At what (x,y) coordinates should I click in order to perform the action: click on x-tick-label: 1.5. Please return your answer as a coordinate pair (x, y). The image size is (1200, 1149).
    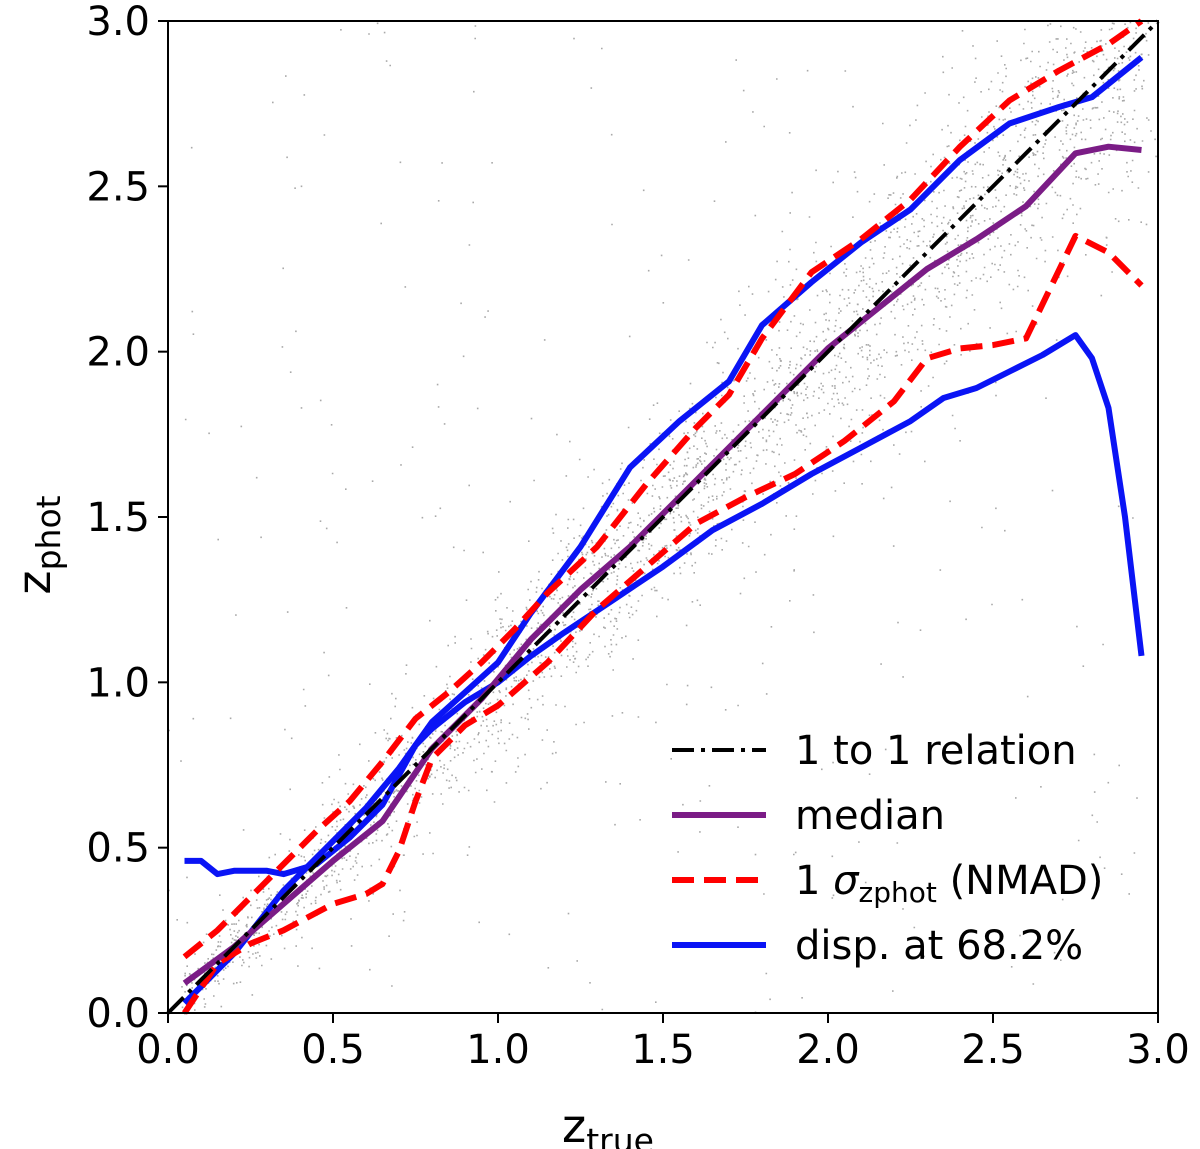
    Looking at the image, I should click on (663, 1050).